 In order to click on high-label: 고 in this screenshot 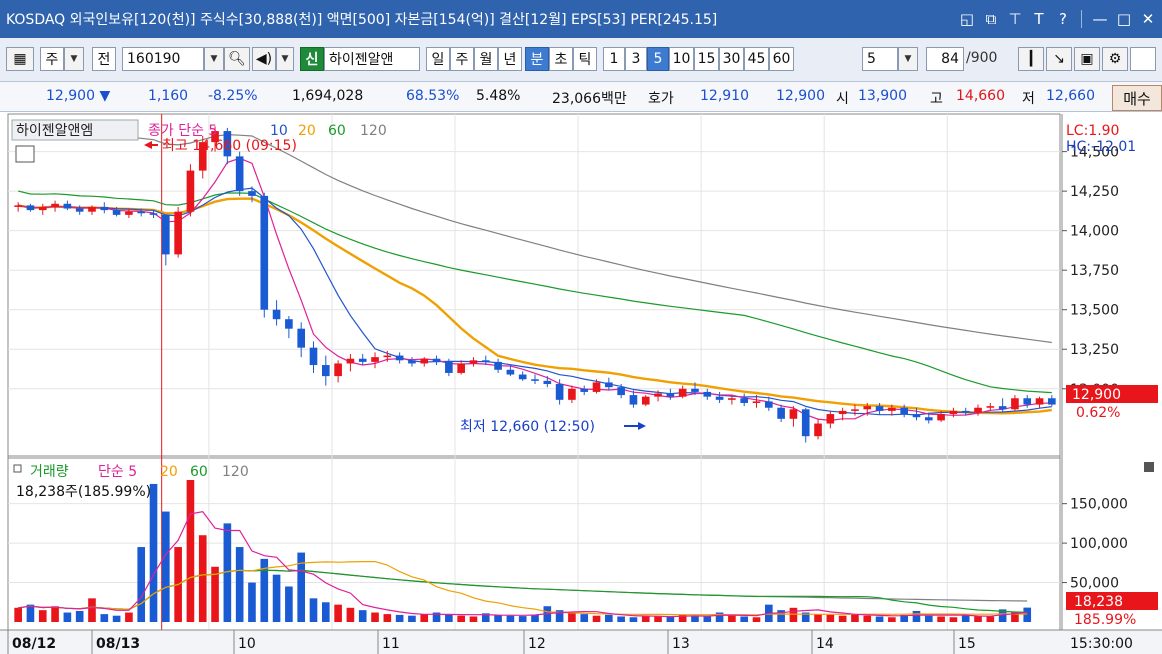, I will do `click(936, 99)`.